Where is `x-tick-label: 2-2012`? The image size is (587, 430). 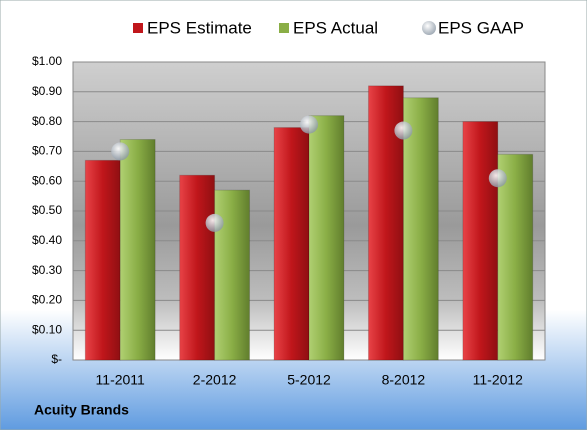
x-tick-label: 2-2012 is located at coordinates (215, 380).